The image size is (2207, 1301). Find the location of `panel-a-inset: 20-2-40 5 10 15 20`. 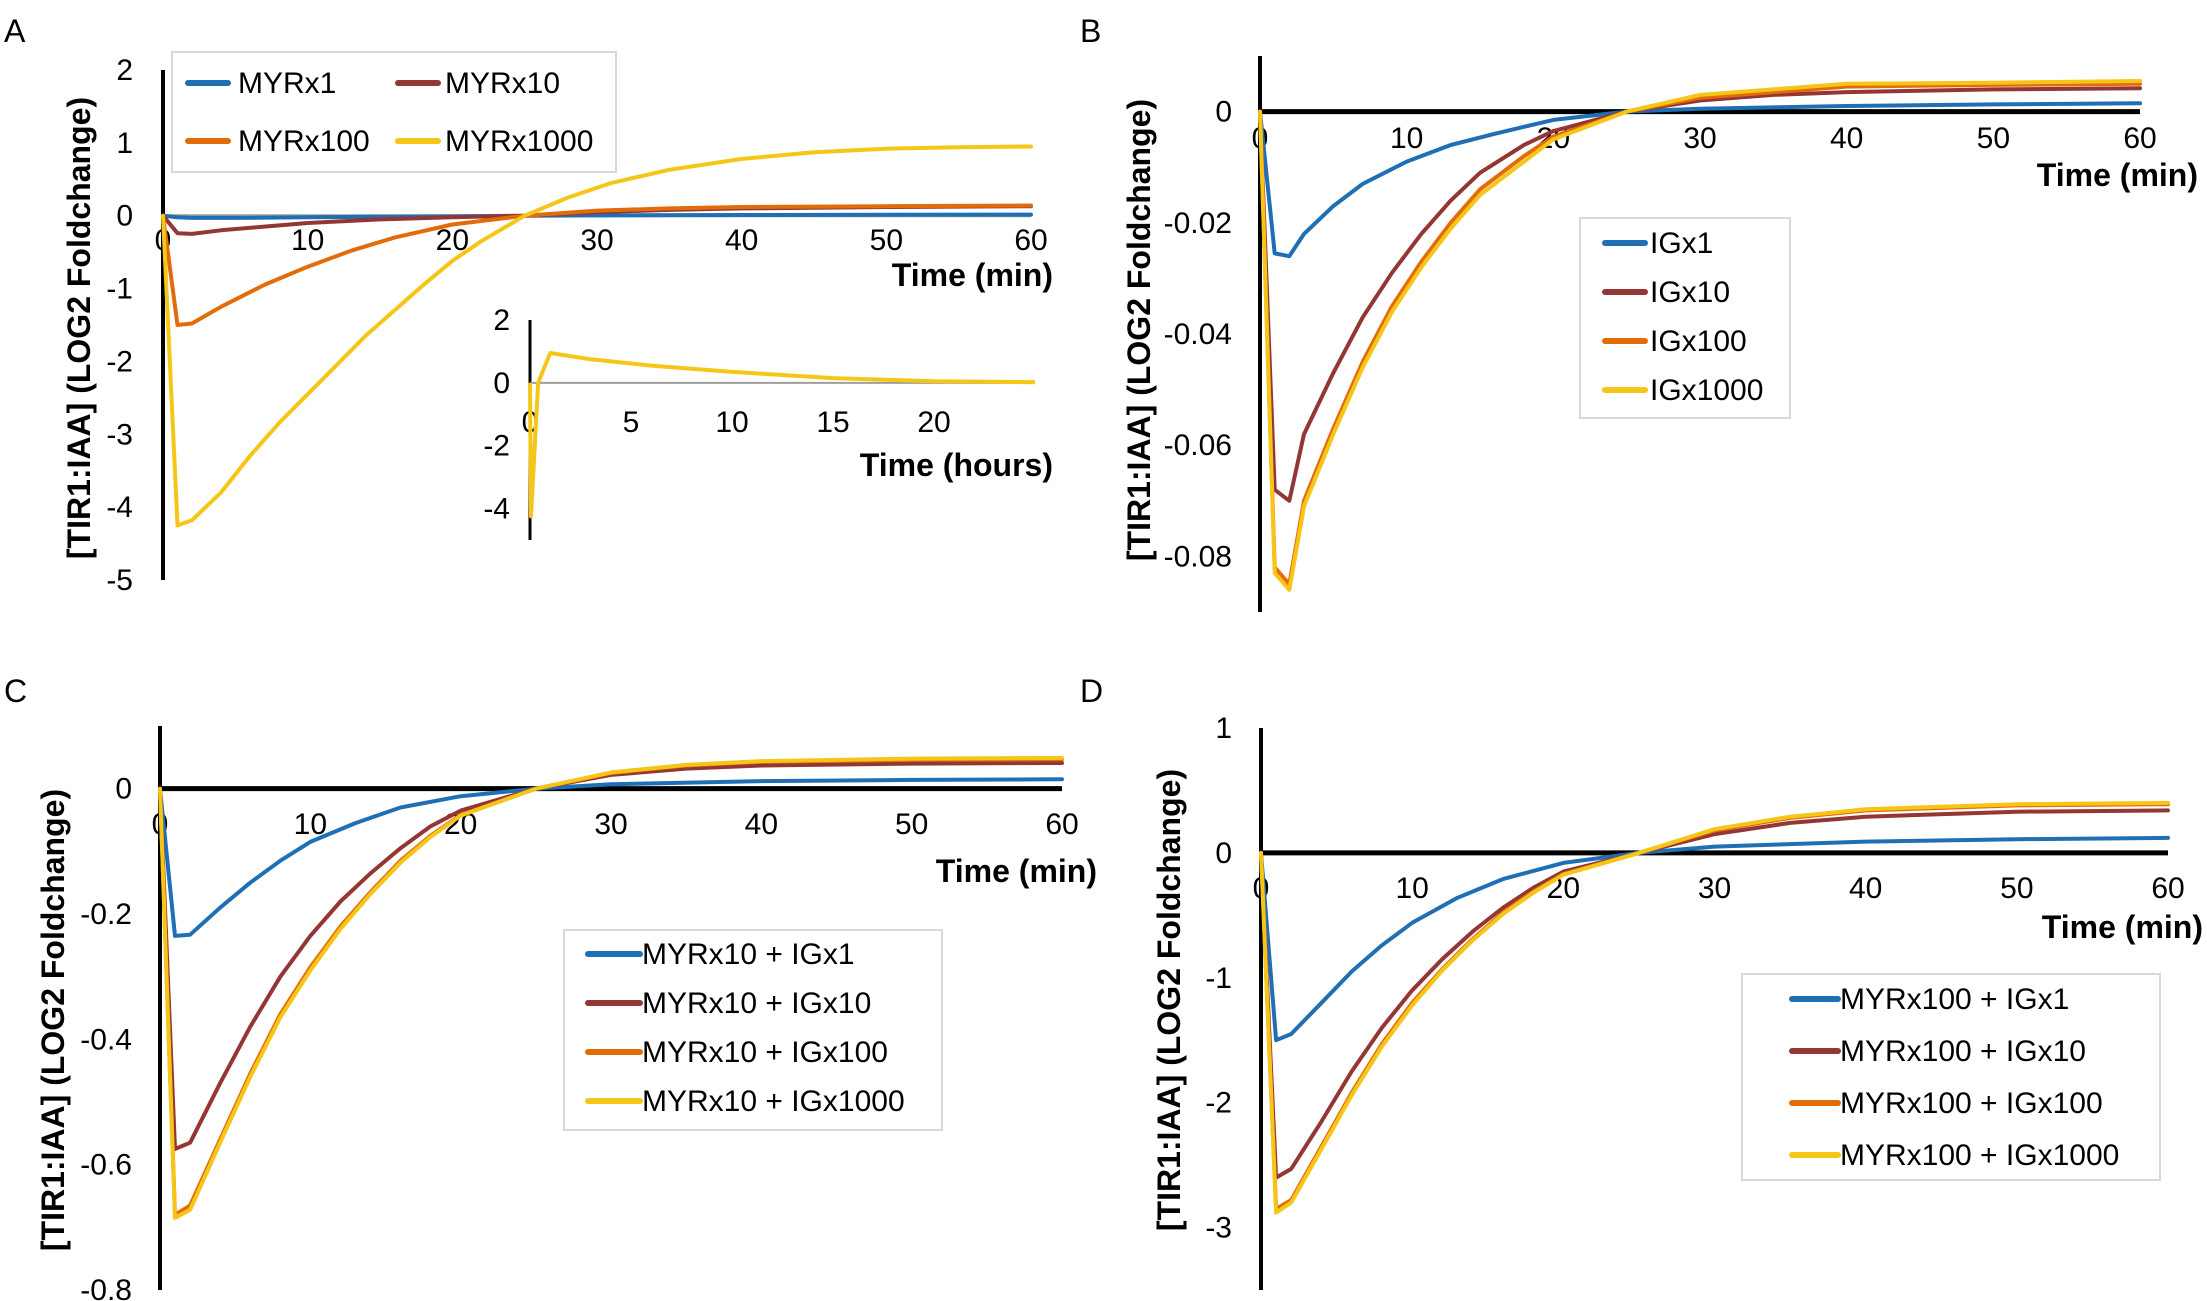

panel-a-inset: 20-2-40 5 10 15 20 is located at coordinates (759, 422).